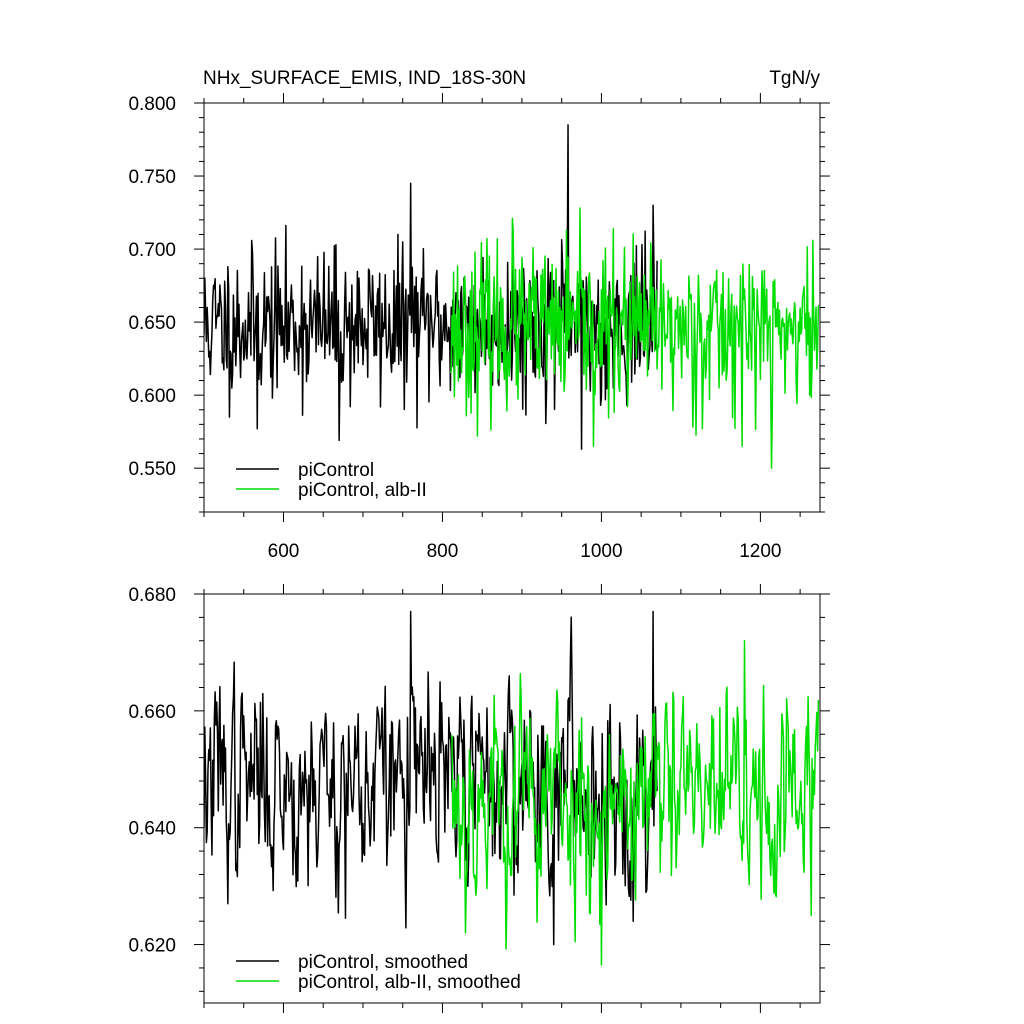 The width and height of the screenshot is (1024, 1024). What do you see at coordinates (152, 946) in the screenshot?
I see `y-tick-label: 0.620` at bounding box center [152, 946].